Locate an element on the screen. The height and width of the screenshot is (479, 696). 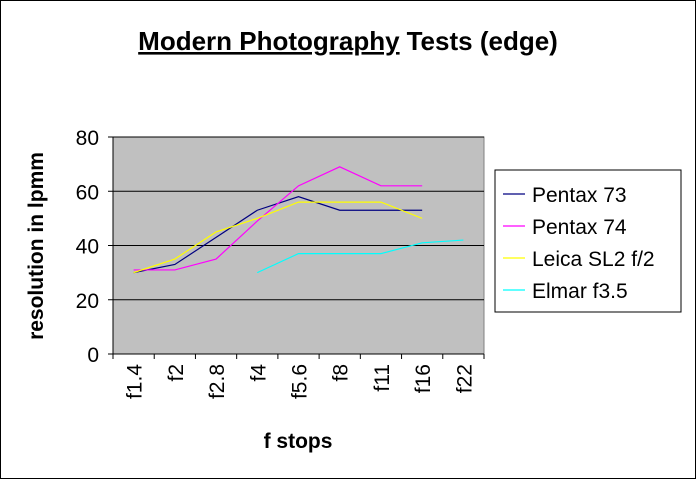
y-axis-label: resolution in lpmm is located at coordinates (36, 246).